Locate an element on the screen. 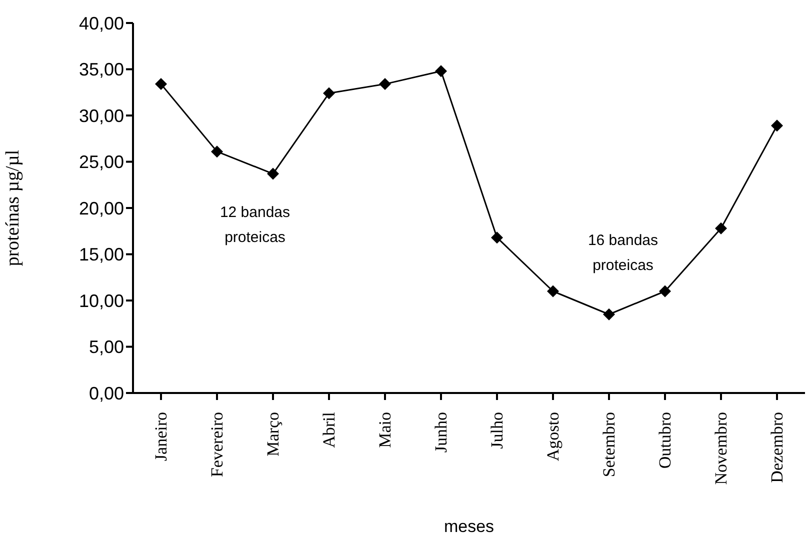 The height and width of the screenshot is (542, 809). x-tick-label: Maio is located at coordinates (385, 430).